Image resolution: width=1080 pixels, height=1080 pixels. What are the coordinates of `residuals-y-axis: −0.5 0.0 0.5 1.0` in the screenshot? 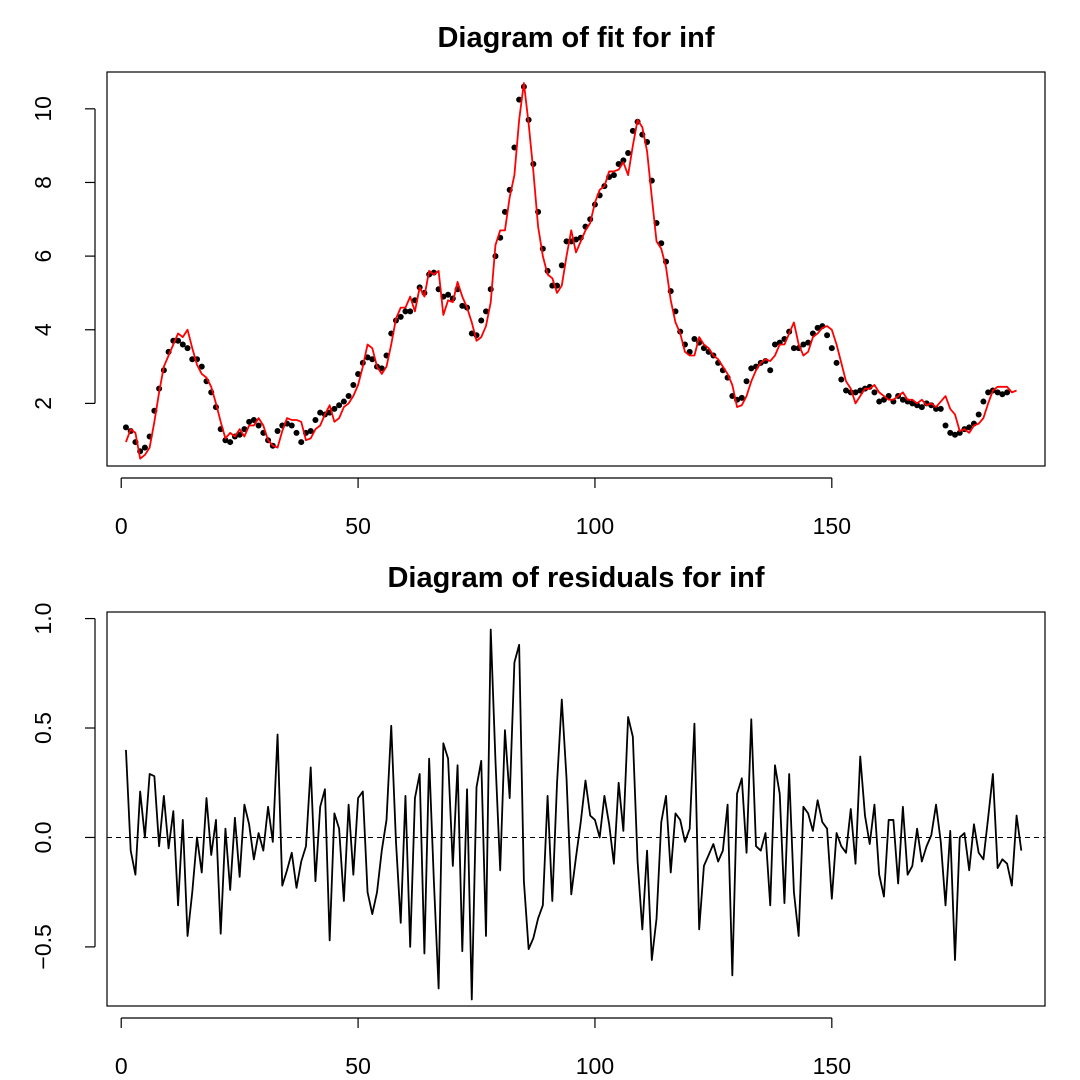 It's located at (63, 786).